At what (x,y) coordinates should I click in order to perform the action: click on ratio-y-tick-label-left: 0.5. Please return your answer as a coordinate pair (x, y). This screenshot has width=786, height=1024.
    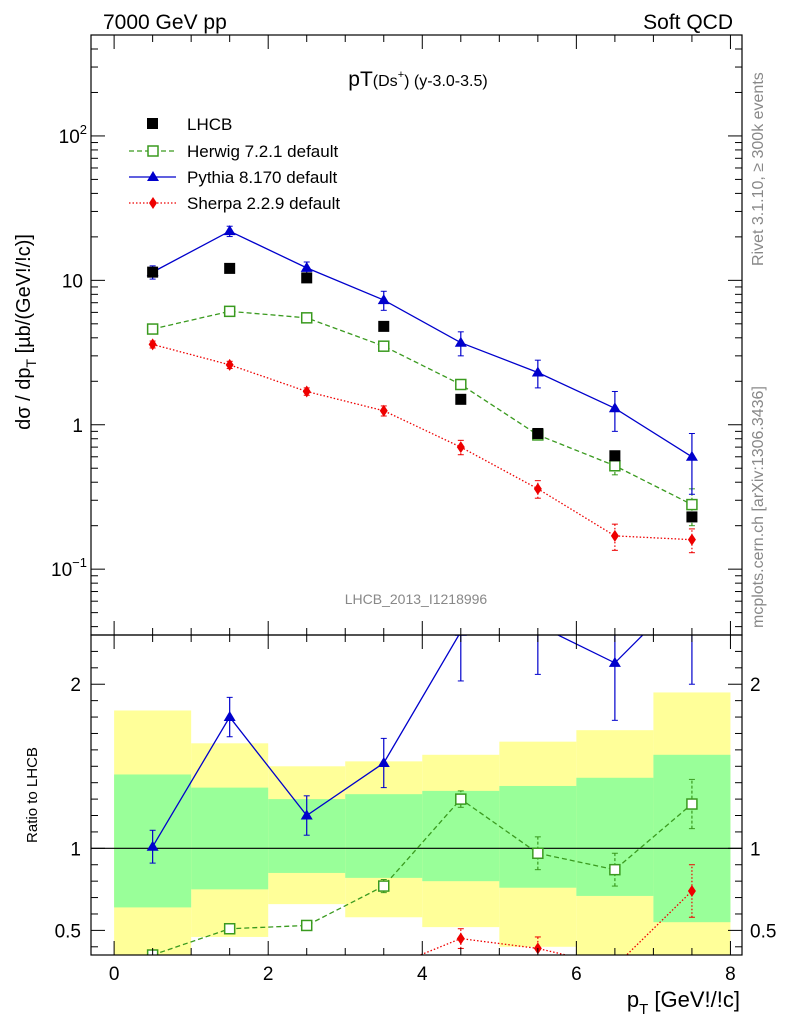
    Looking at the image, I should click on (68, 931).